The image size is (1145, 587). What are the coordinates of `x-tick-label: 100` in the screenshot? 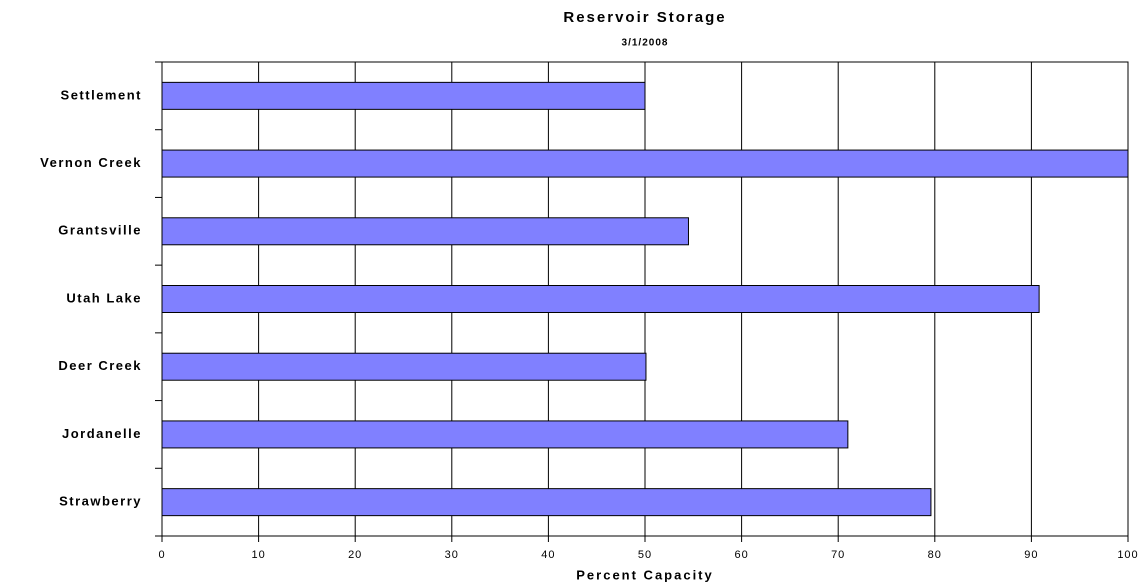 It's located at (1127, 555).